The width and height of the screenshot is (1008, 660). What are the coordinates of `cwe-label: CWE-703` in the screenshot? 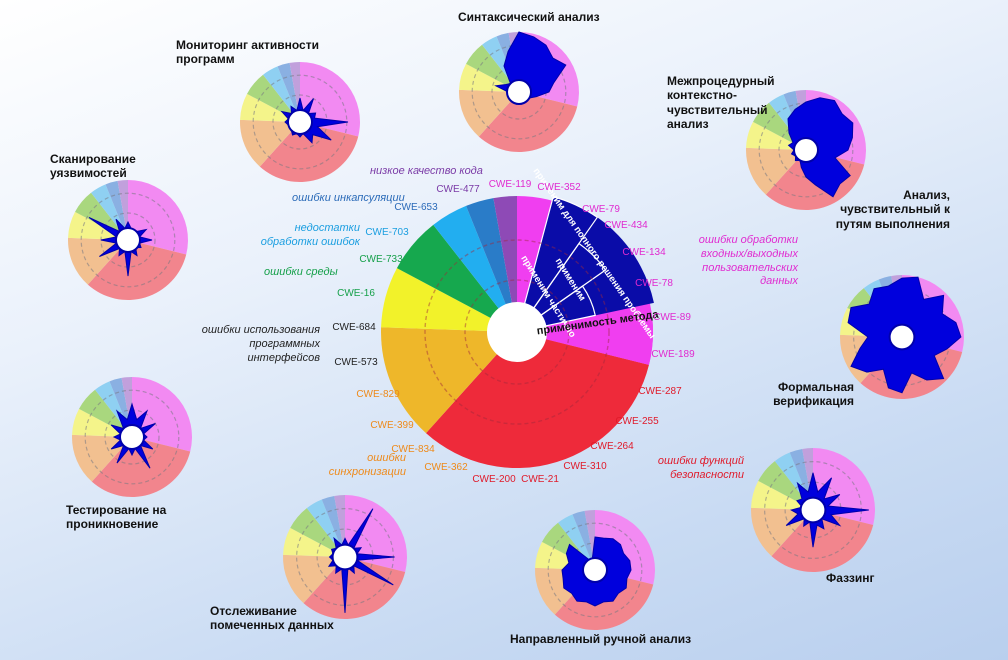 It's located at (387, 232).